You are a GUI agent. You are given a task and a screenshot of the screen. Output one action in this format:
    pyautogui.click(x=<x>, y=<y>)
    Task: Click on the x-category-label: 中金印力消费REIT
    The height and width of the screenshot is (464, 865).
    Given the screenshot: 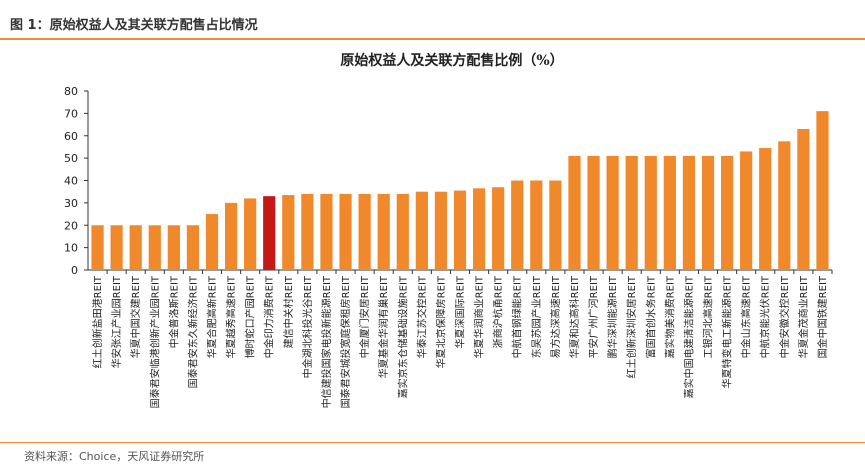 What is the action you would take?
    pyautogui.click(x=269, y=316)
    